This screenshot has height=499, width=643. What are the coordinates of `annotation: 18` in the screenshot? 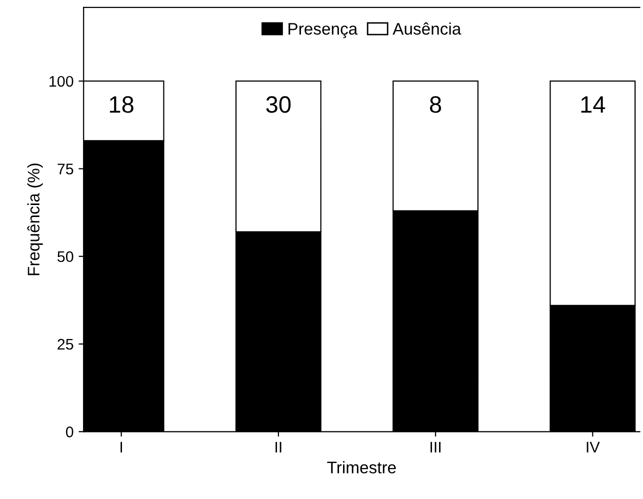 It's located at (122, 104).